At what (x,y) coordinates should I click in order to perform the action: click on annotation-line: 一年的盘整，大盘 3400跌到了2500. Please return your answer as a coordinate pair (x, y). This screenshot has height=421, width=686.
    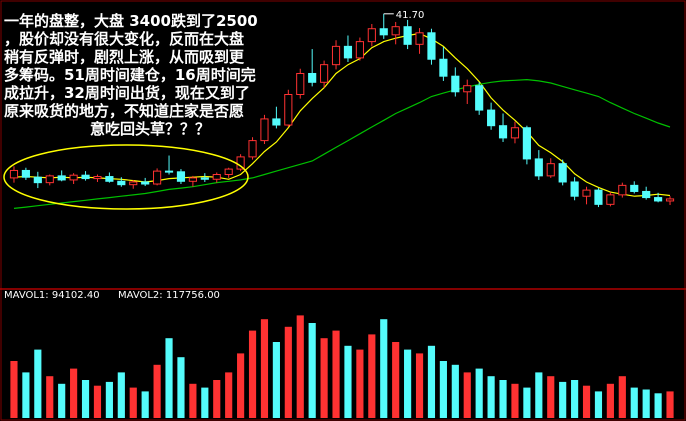
    Looking at the image, I should click on (131, 21).